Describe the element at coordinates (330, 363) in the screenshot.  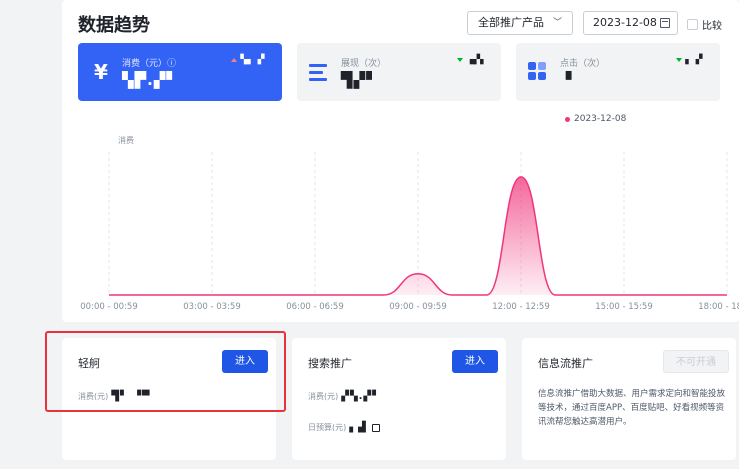
I see `panel-title: 搜索推广` at that location.